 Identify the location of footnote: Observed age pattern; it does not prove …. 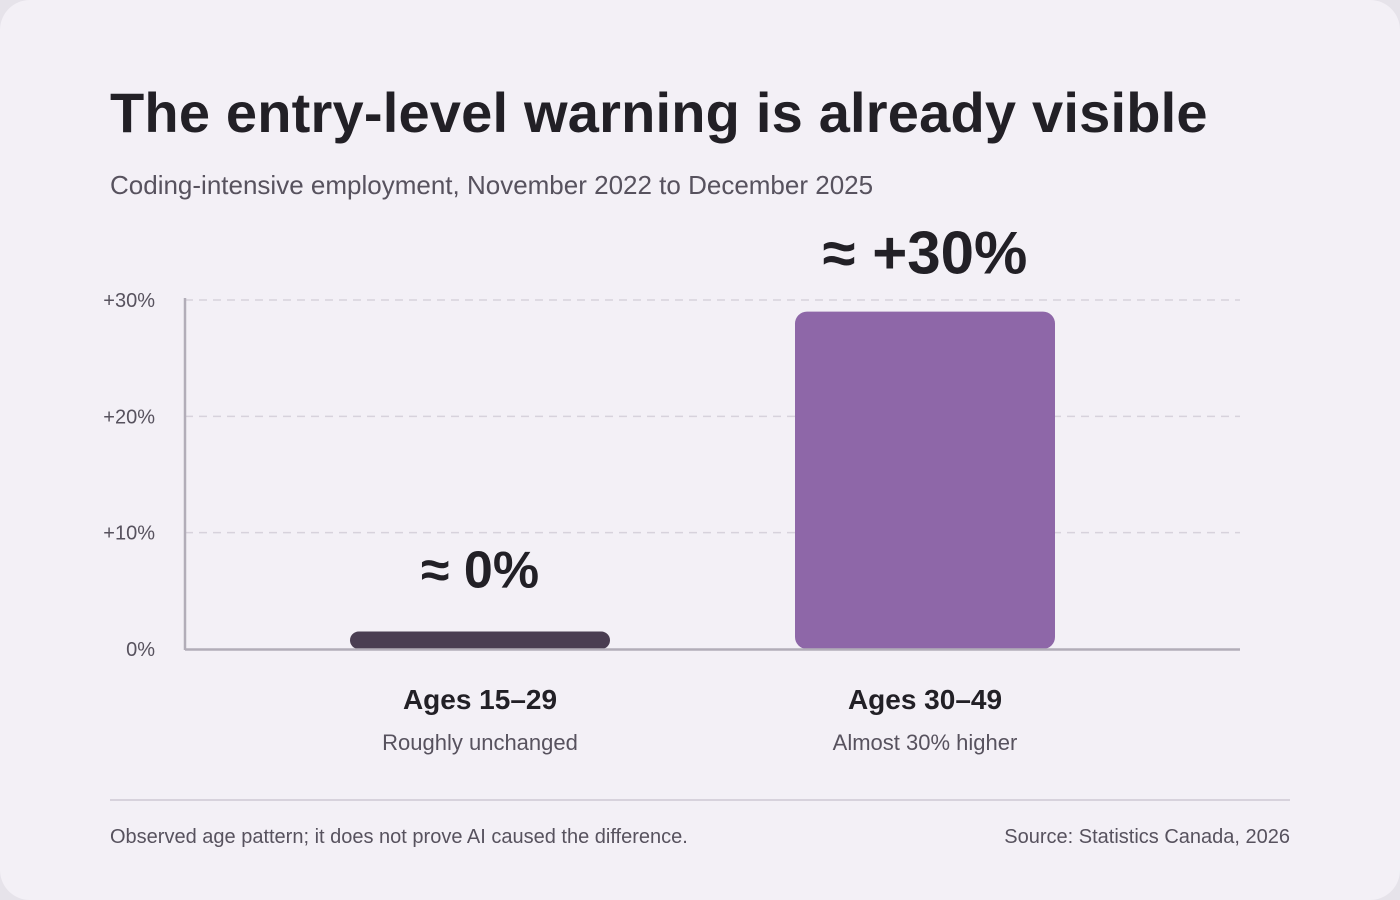
(399, 837).